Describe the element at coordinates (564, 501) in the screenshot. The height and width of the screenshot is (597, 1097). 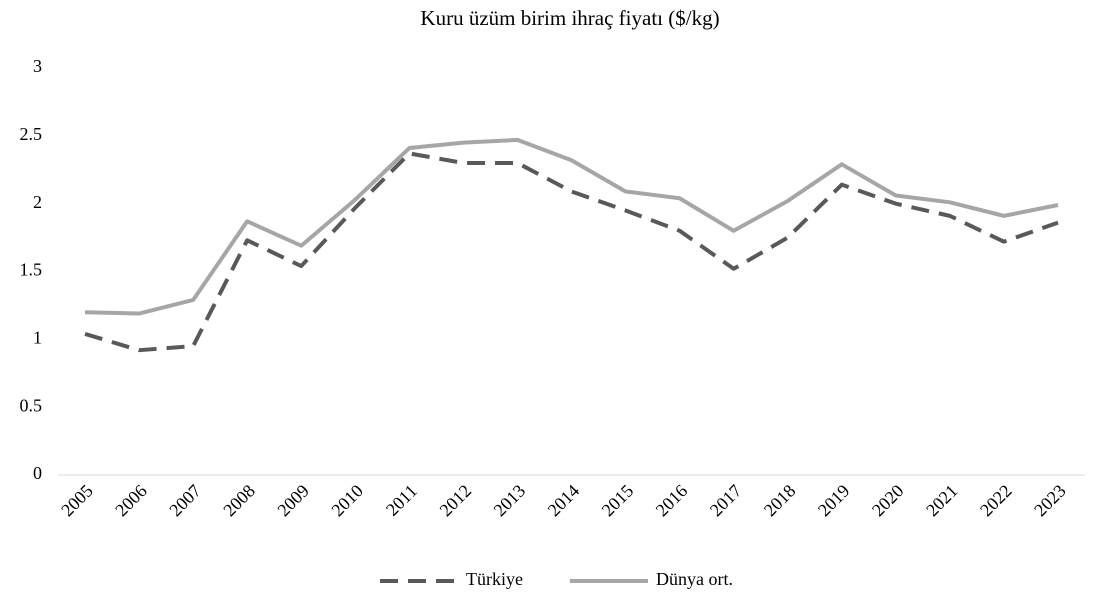
I see `x-tick-label: 2014` at that location.